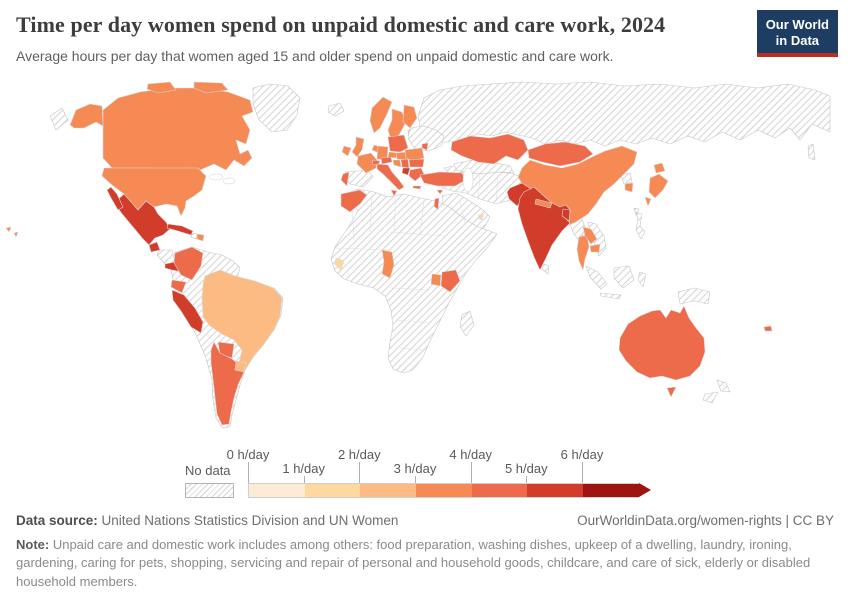  What do you see at coordinates (388, 264) in the screenshot?
I see `country-cameroon` at bounding box center [388, 264].